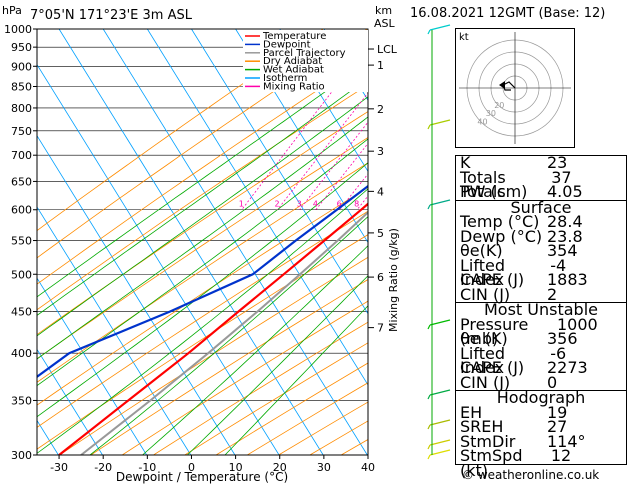  What do you see at coordinates (280, 467) in the screenshot?
I see `temperature-tick-label: 20` at bounding box center [280, 467].